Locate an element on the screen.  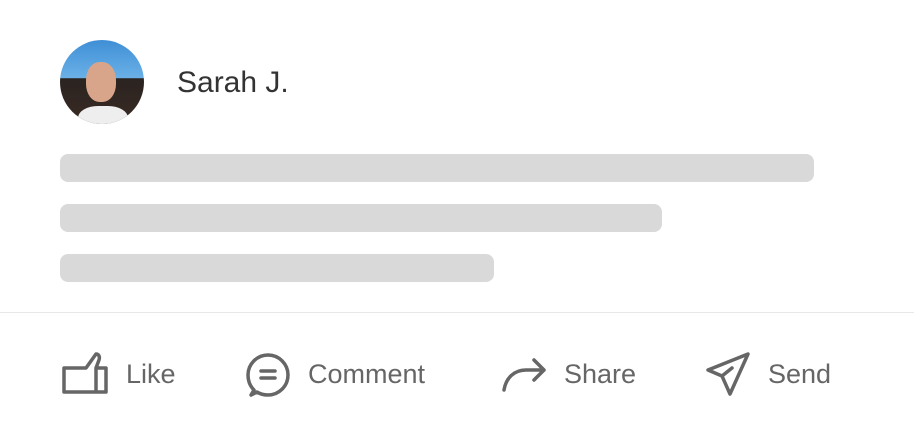
comment-icon is located at coordinates (268, 375).